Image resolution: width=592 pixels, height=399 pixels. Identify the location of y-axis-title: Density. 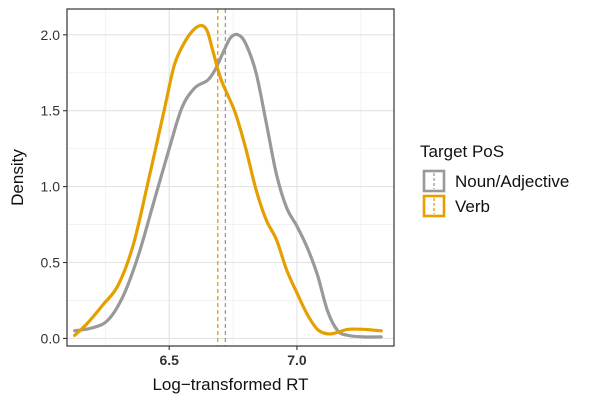
(17, 177).